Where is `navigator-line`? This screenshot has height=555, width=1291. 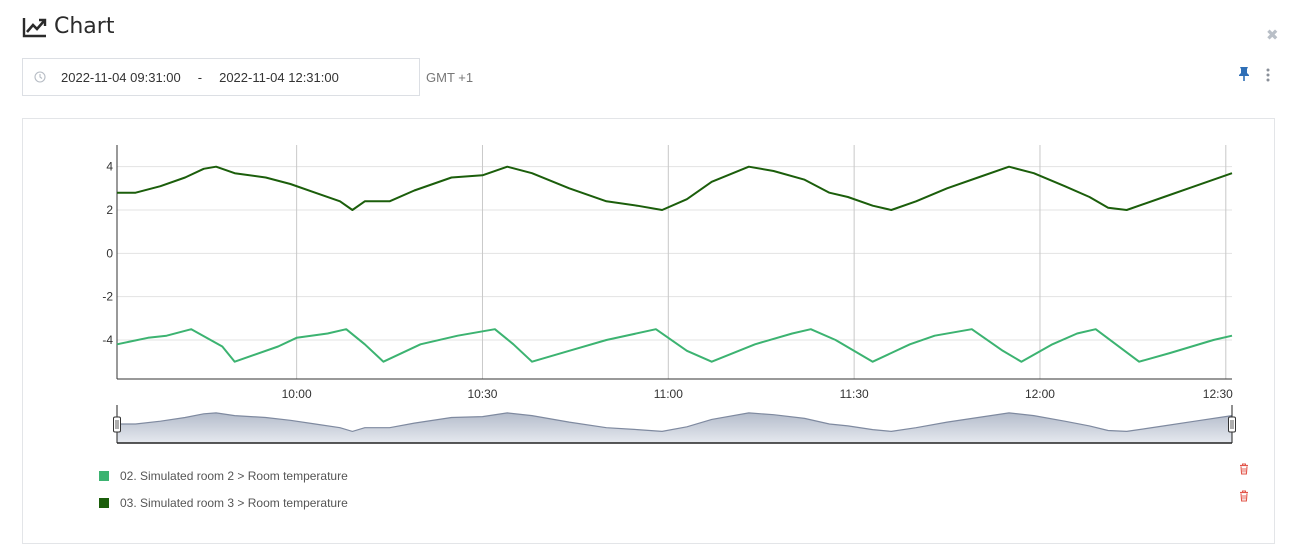
navigator-line is located at coordinates (675, 422).